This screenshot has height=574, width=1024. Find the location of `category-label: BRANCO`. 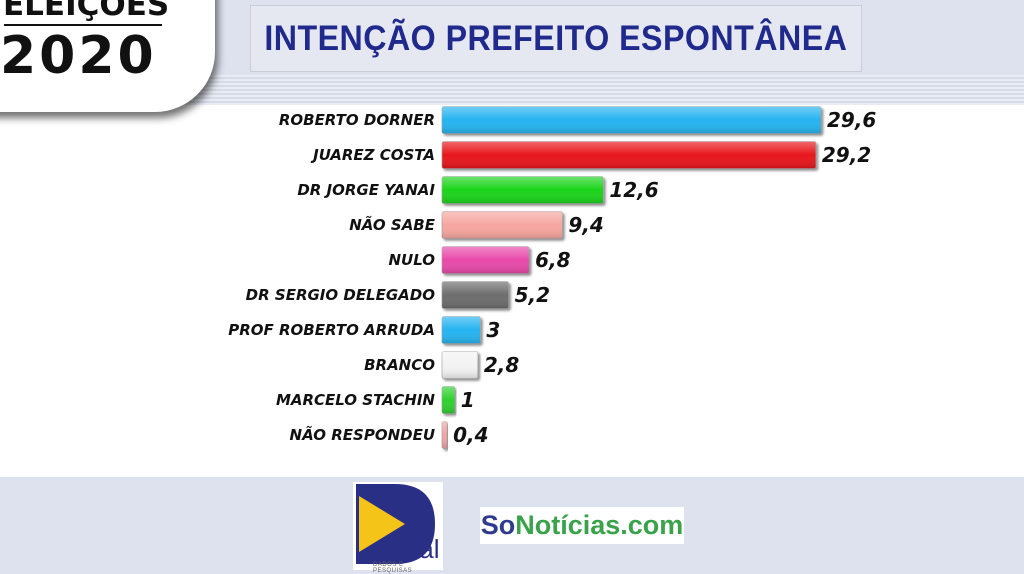

category-label: BRANCO is located at coordinates (399, 365).